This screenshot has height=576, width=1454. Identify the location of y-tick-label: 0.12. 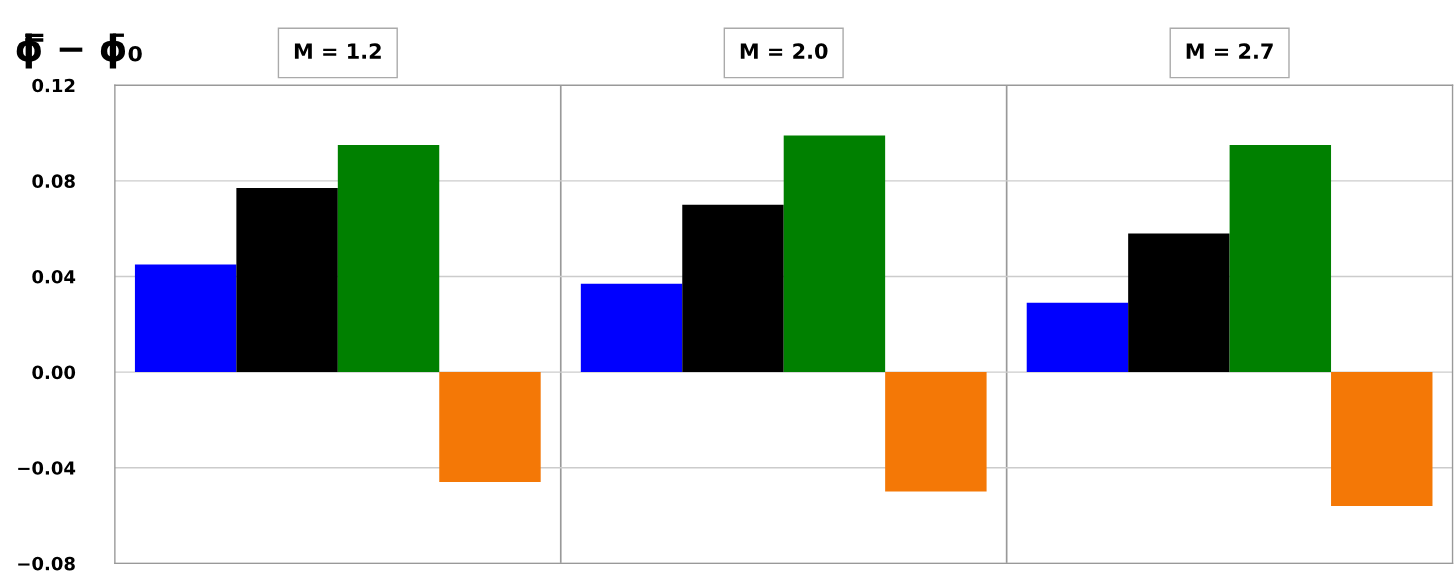
(53, 85).